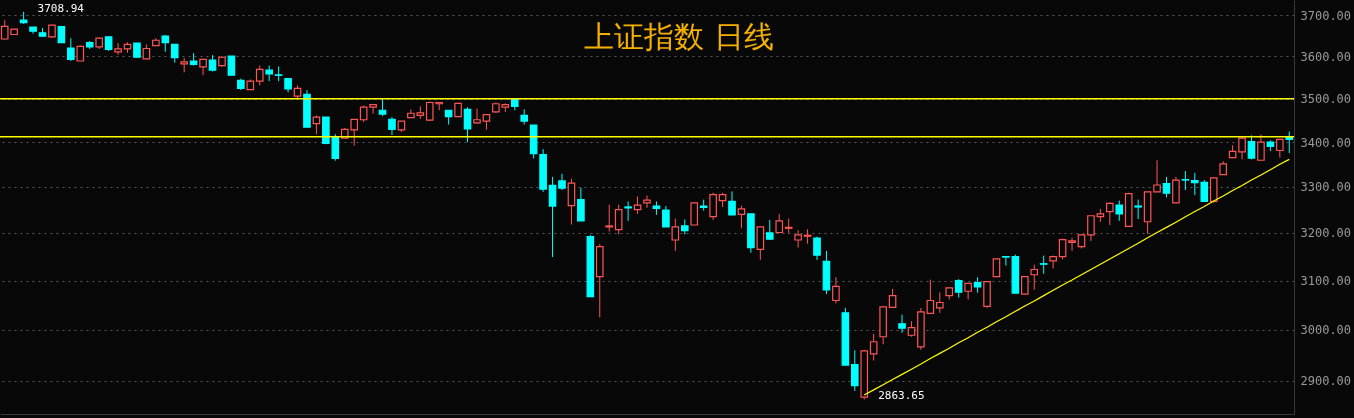 Image resolution: width=1354 pixels, height=418 pixels. What do you see at coordinates (1326, 15) in the screenshot?
I see `y-tick-label: 3700.00` at bounding box center [1326, 15].